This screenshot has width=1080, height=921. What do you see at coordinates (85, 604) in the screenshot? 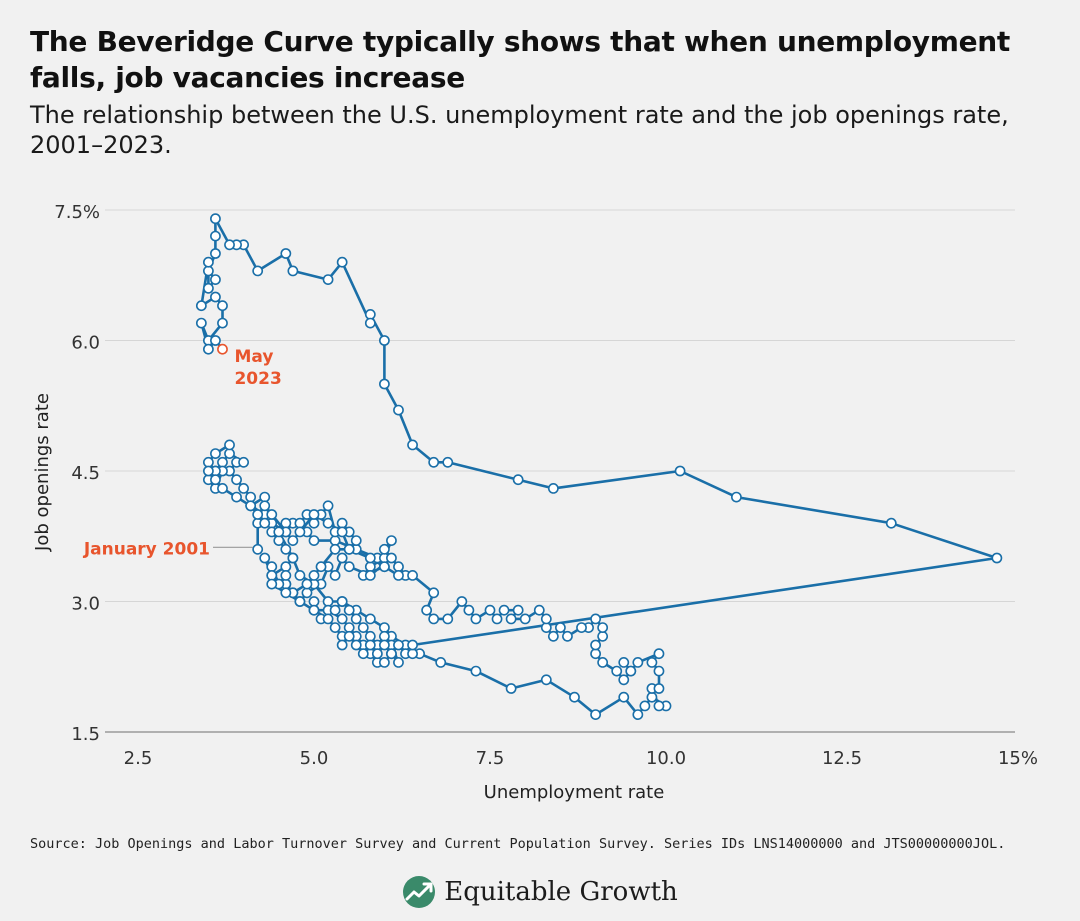
I see `y-tick-label: 3.0` at bounding box center [85, 604].